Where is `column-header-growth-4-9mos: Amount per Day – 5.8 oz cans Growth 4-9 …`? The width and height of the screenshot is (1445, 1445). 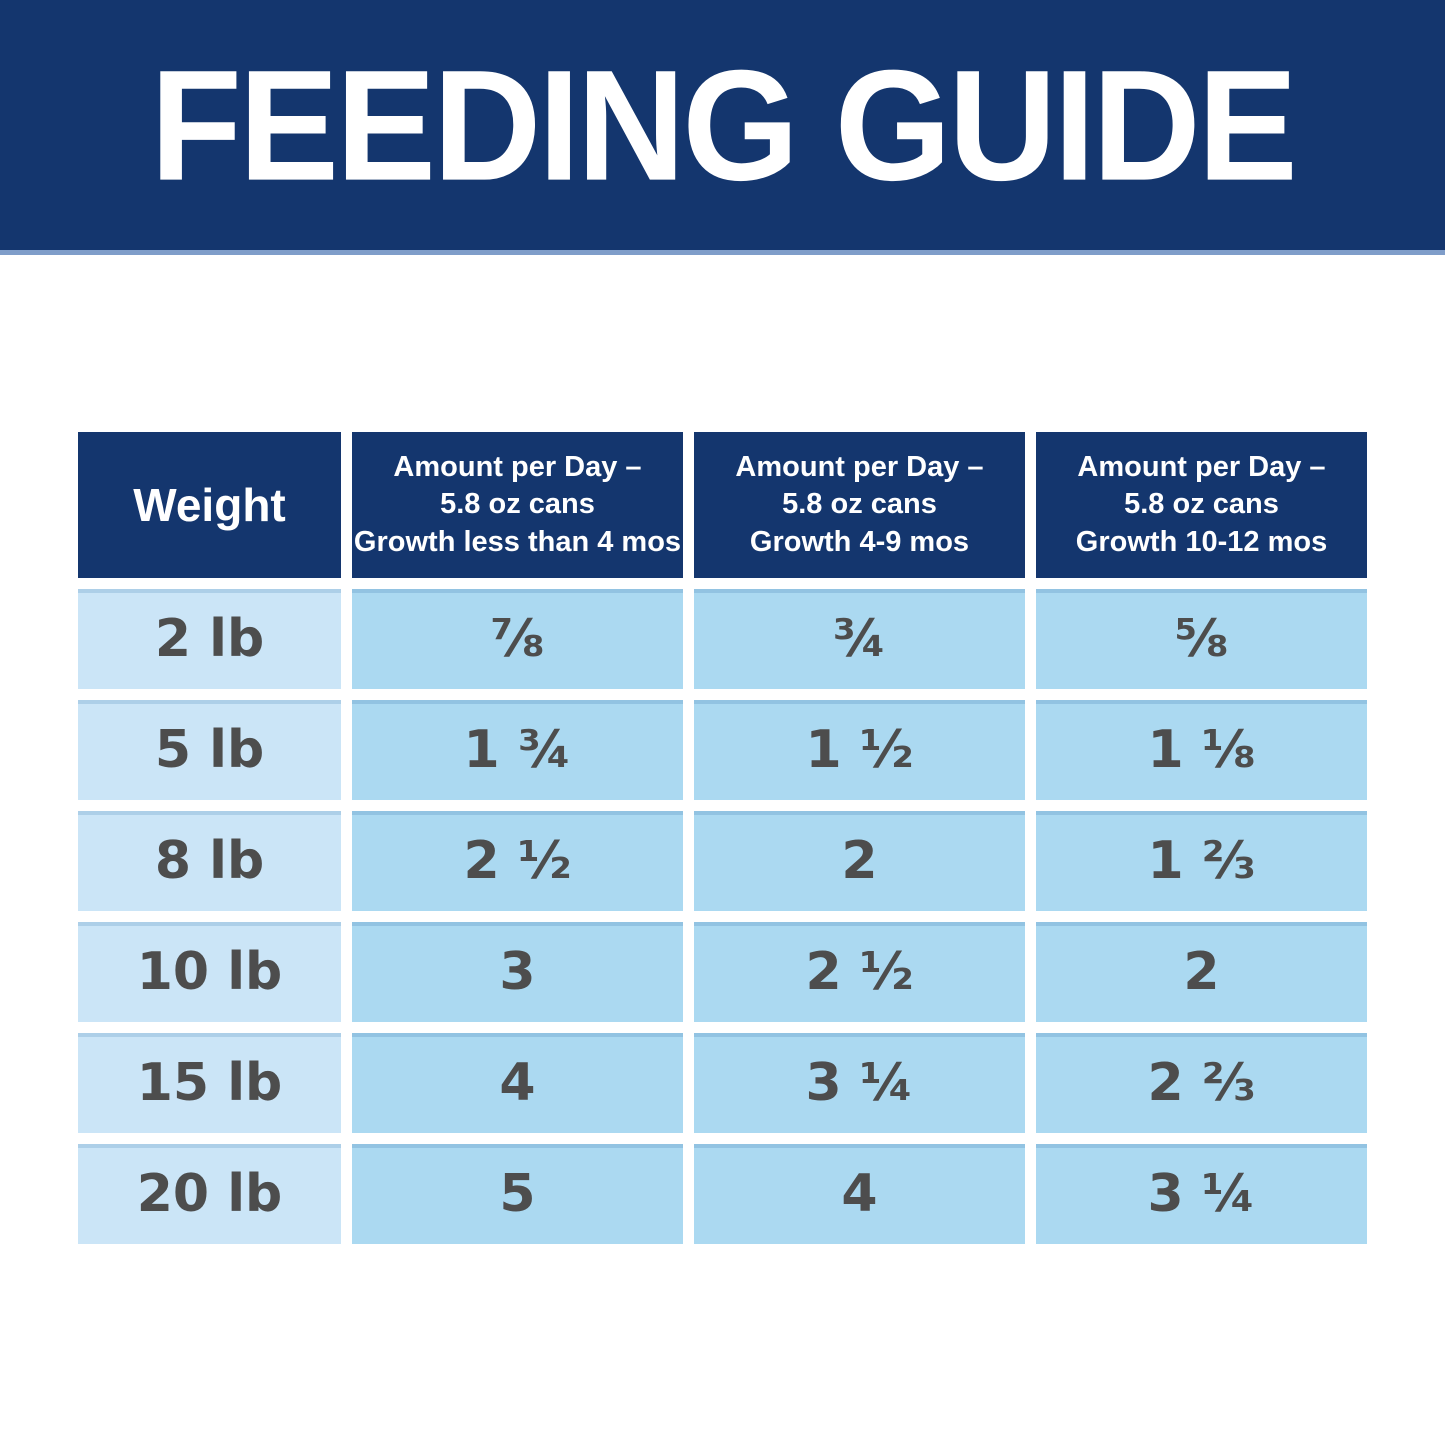 column-header-growth-4-9mos: Amount per Day – 5.8 oz cans Growth 4-9 … is located at coordinates (859, 505).